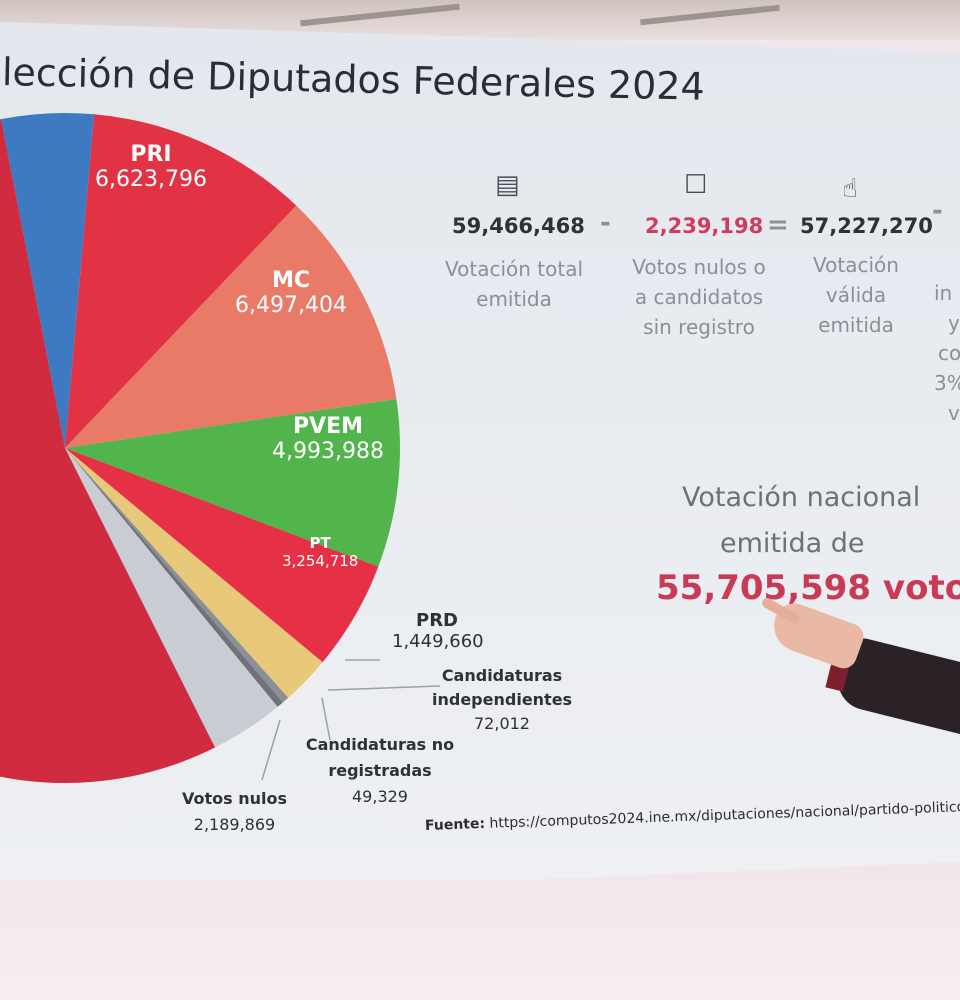 This screenshot has width=960, height=1000. Describe the element at coordinates (384, 688) in the screenshot. I see `independientes-leader-line` at that location.